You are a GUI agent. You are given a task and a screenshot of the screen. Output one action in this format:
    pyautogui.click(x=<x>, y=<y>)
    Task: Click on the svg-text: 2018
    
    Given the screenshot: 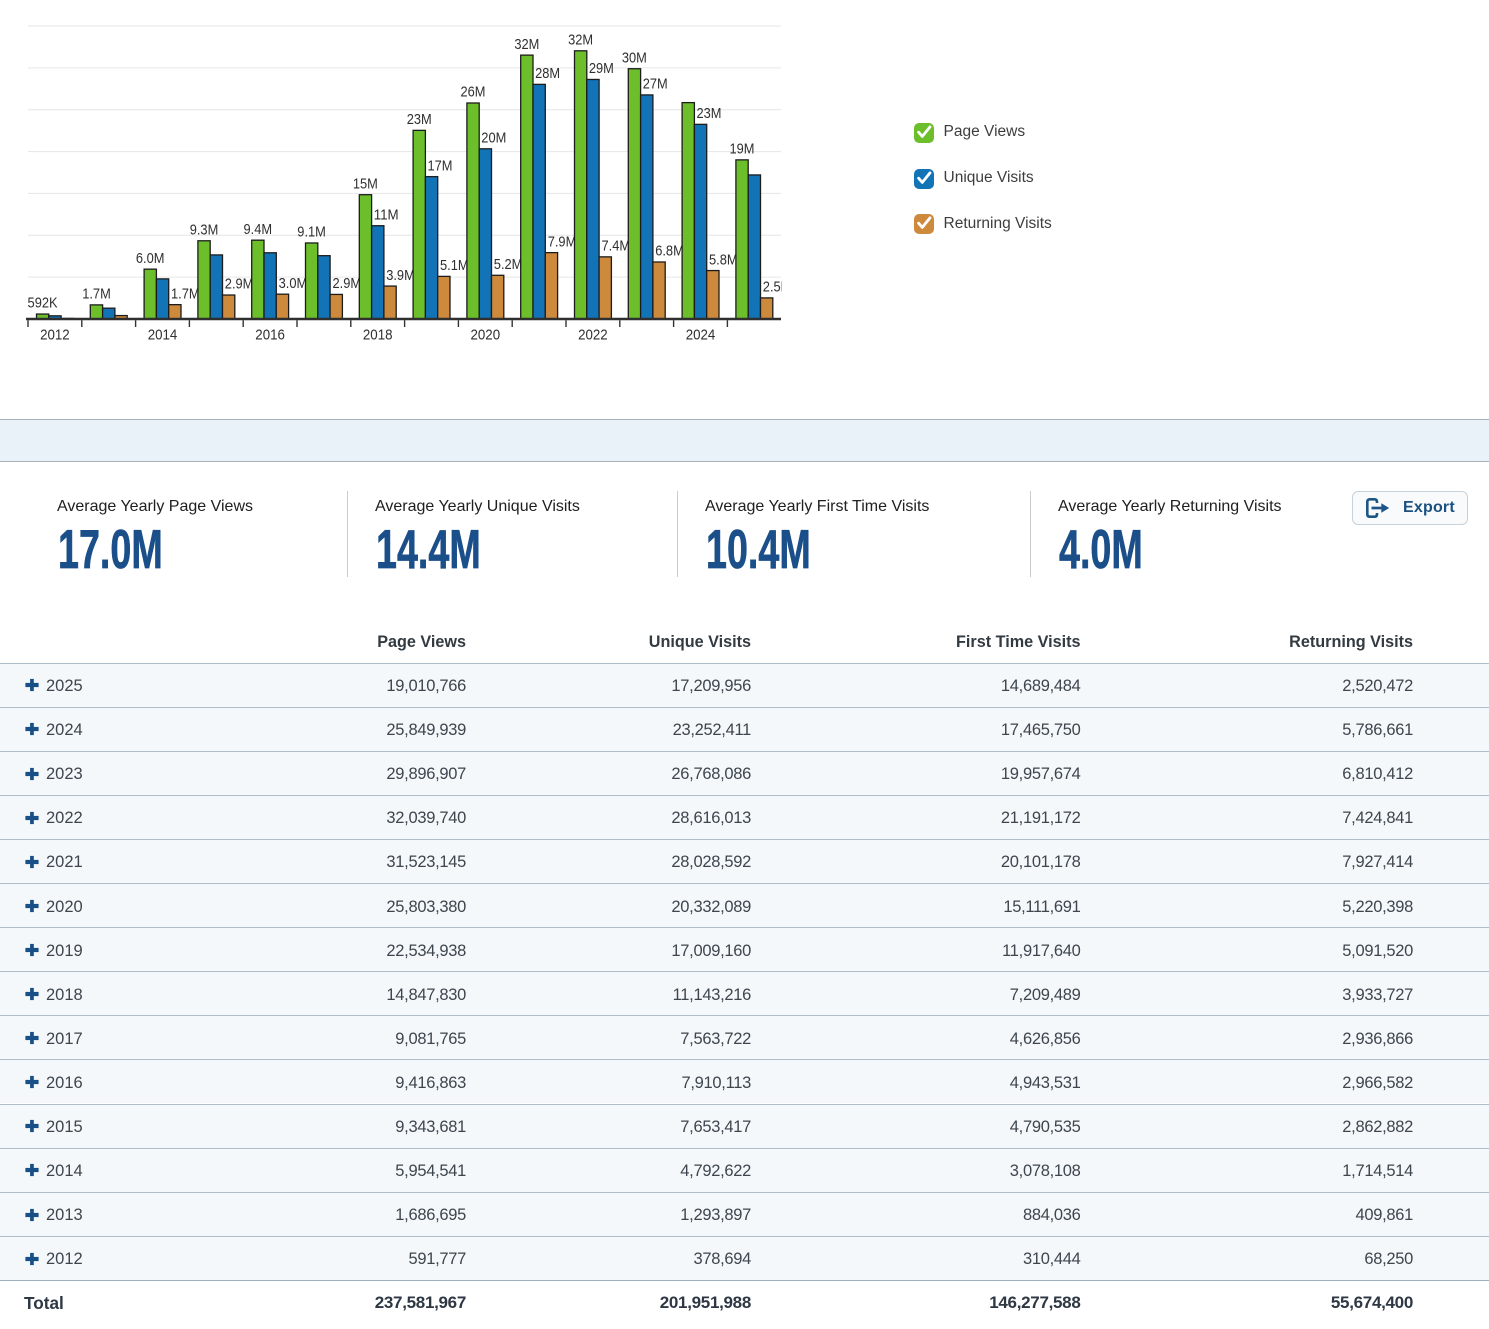 What is the action you would take?
    pyautogui.click(x=378, y=335)
    